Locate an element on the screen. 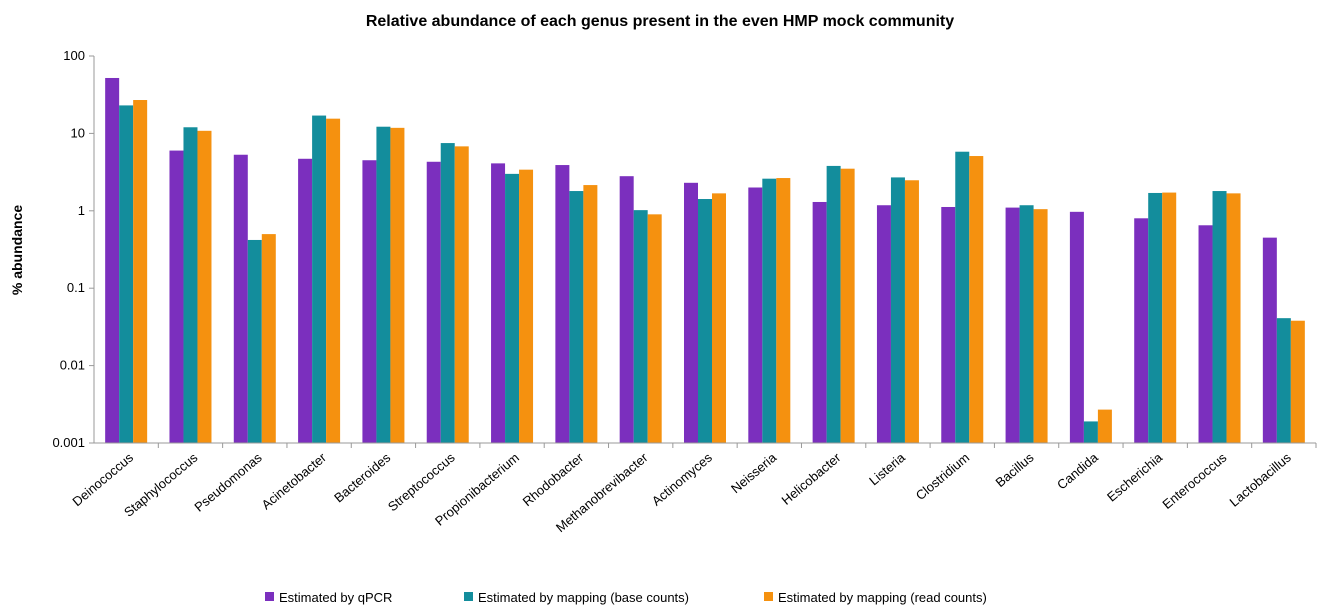 This screenshot has width=1321, height=610. x-tick-label: Escherichia is located at coordinates (1135, 476).